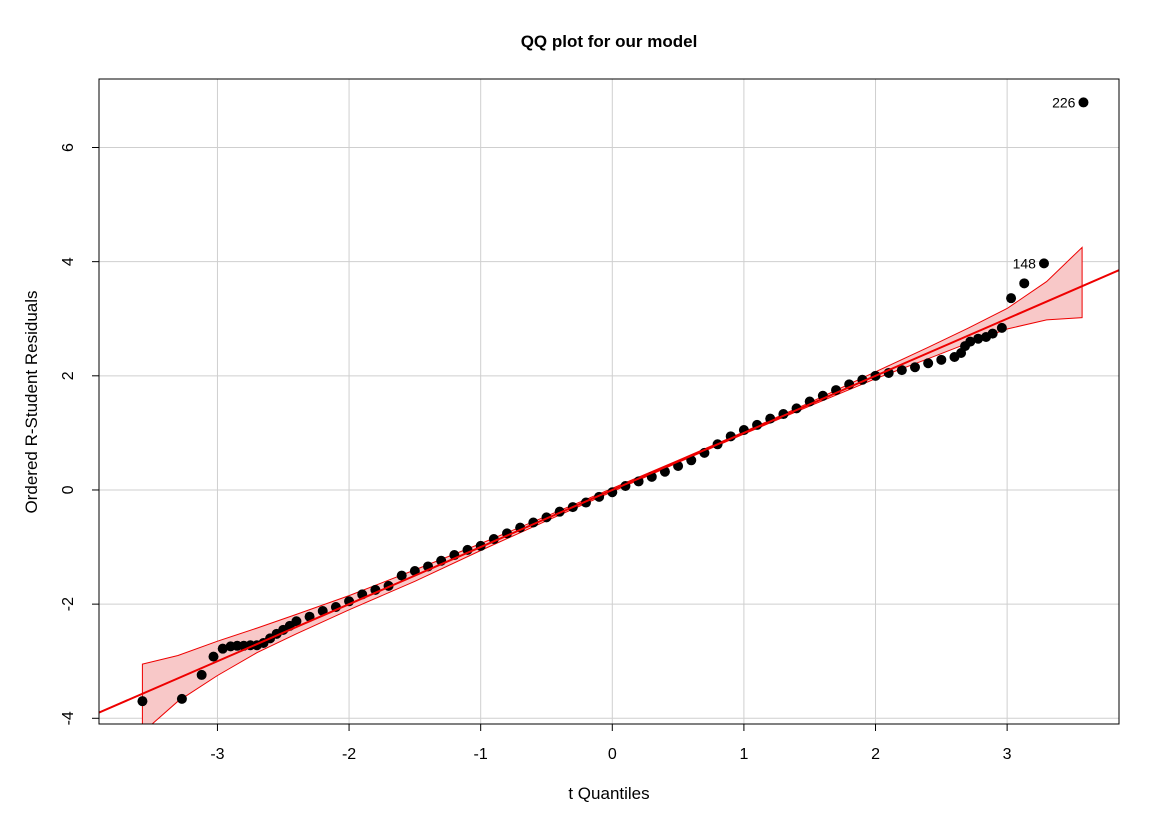 Image resolution: width=1160 pixels, height=823 pixels. I want to click on point-label: 226, so click(1064, 102).